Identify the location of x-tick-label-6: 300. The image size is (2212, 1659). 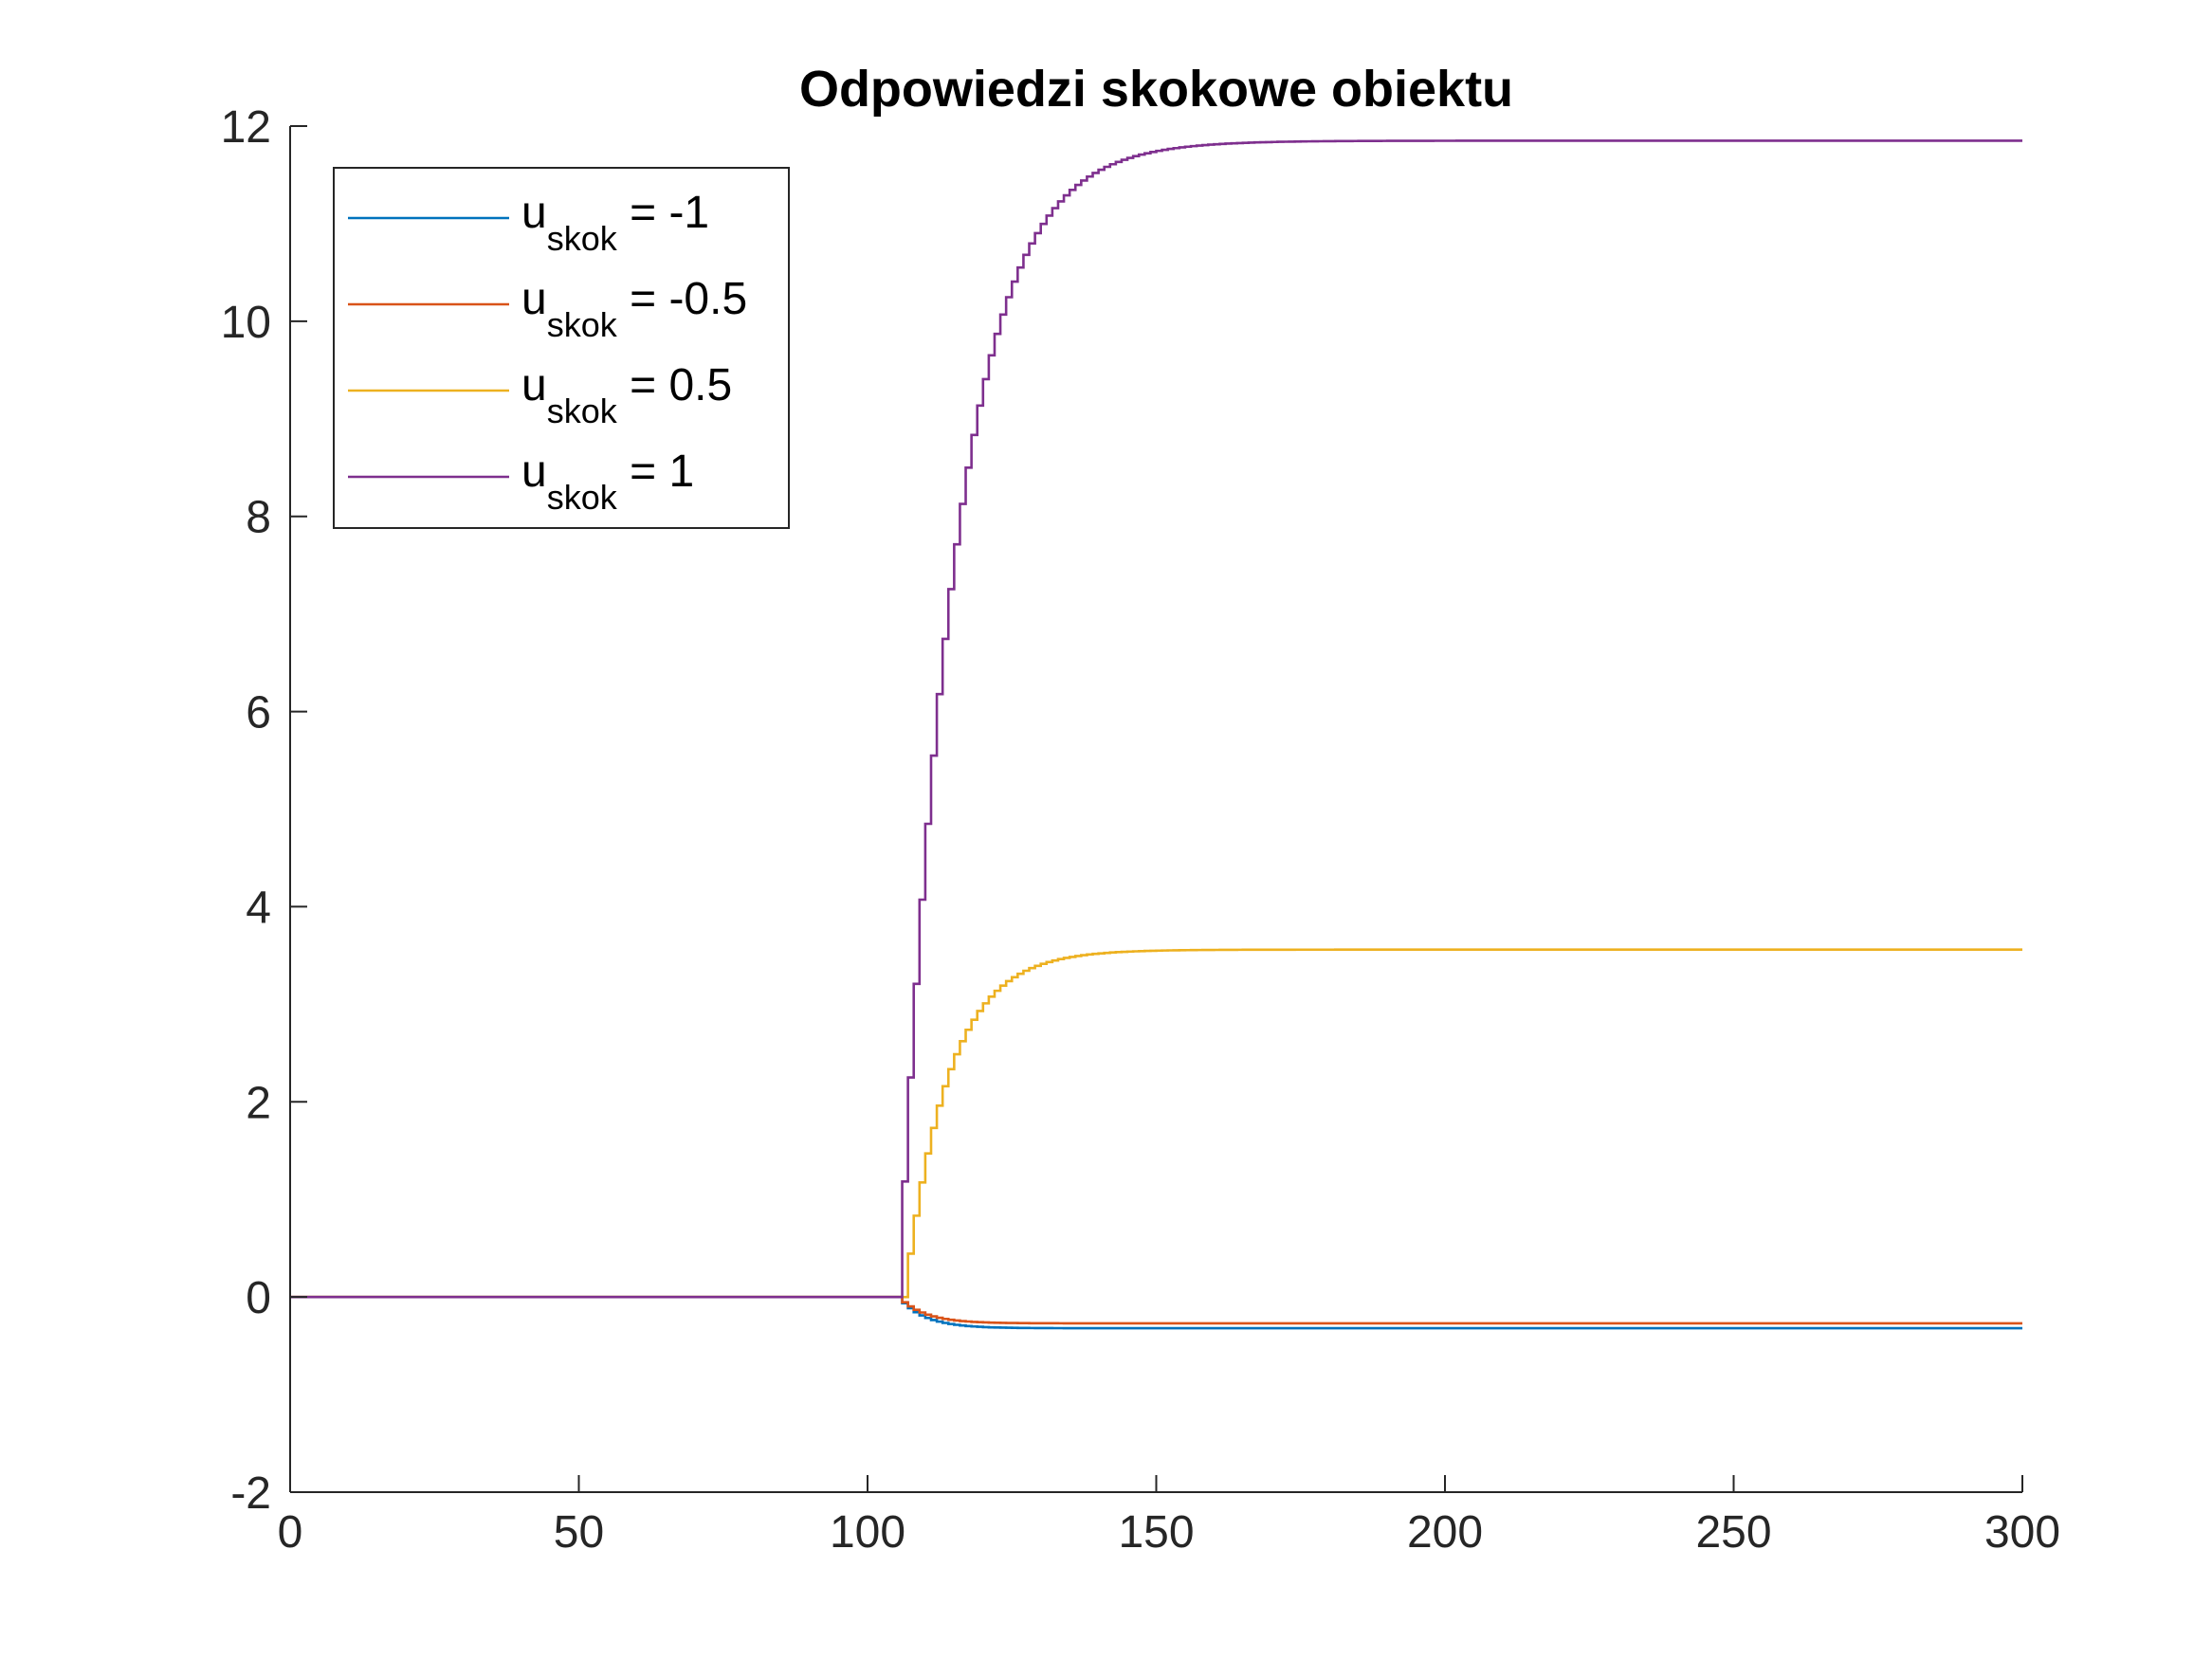
(2022, 1532).